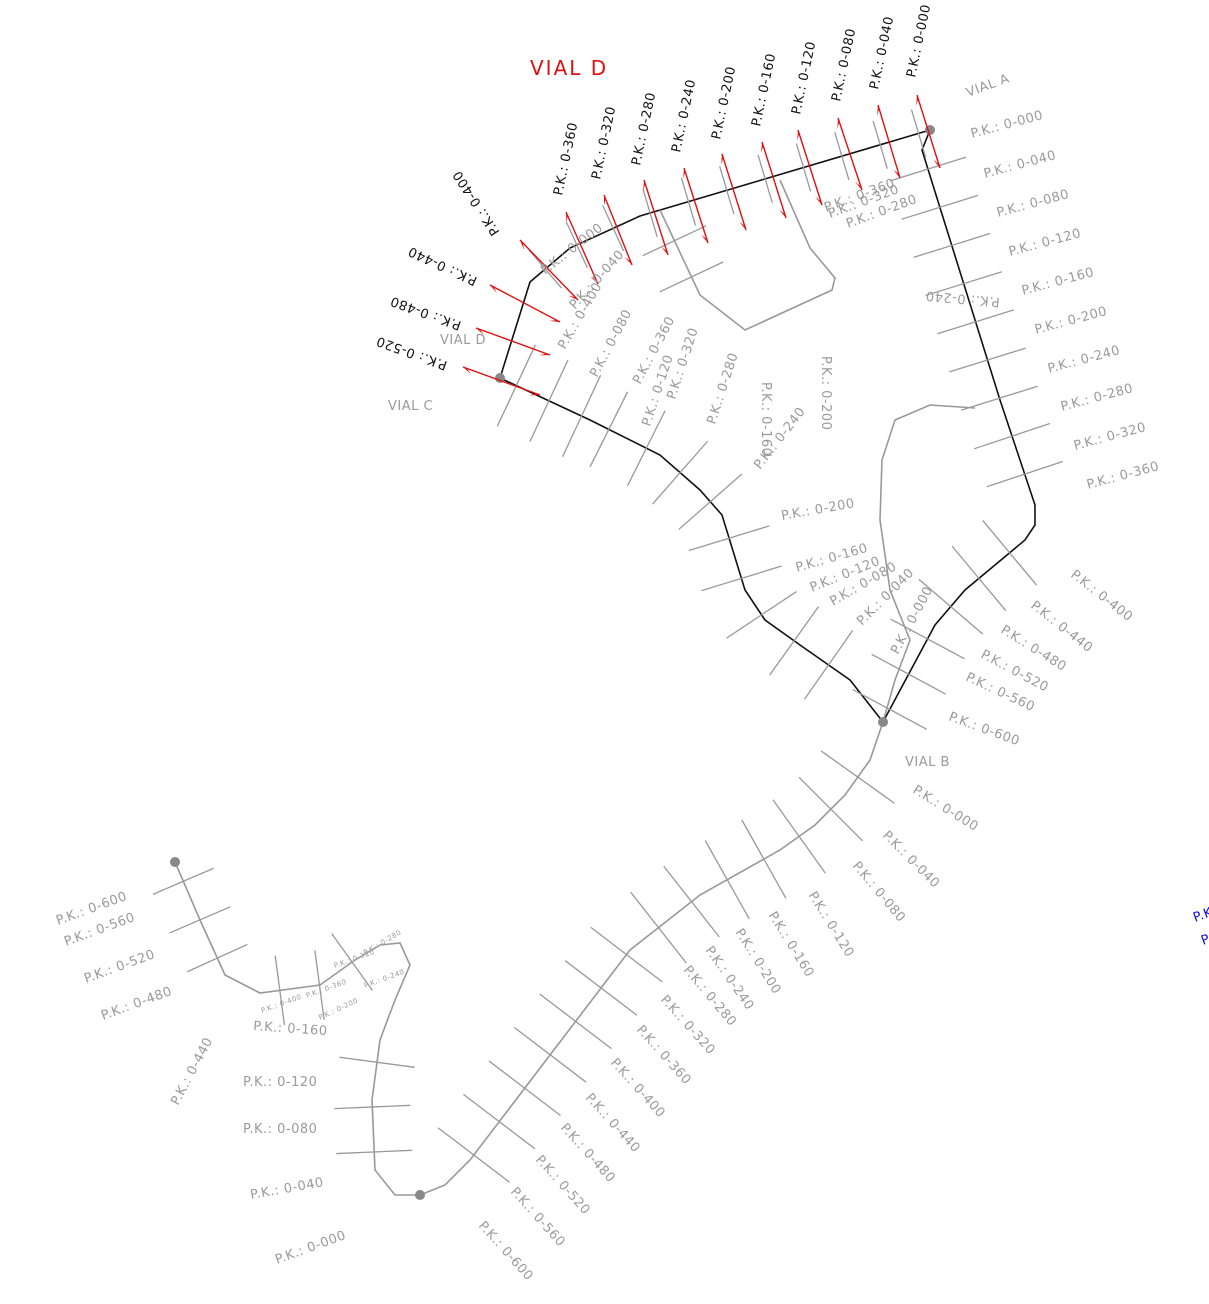  What do you see at coordinates (1123, 476) in the screenshot?
I see `station-label: P.K.: 0-360` at bounding box center [1123, 476].